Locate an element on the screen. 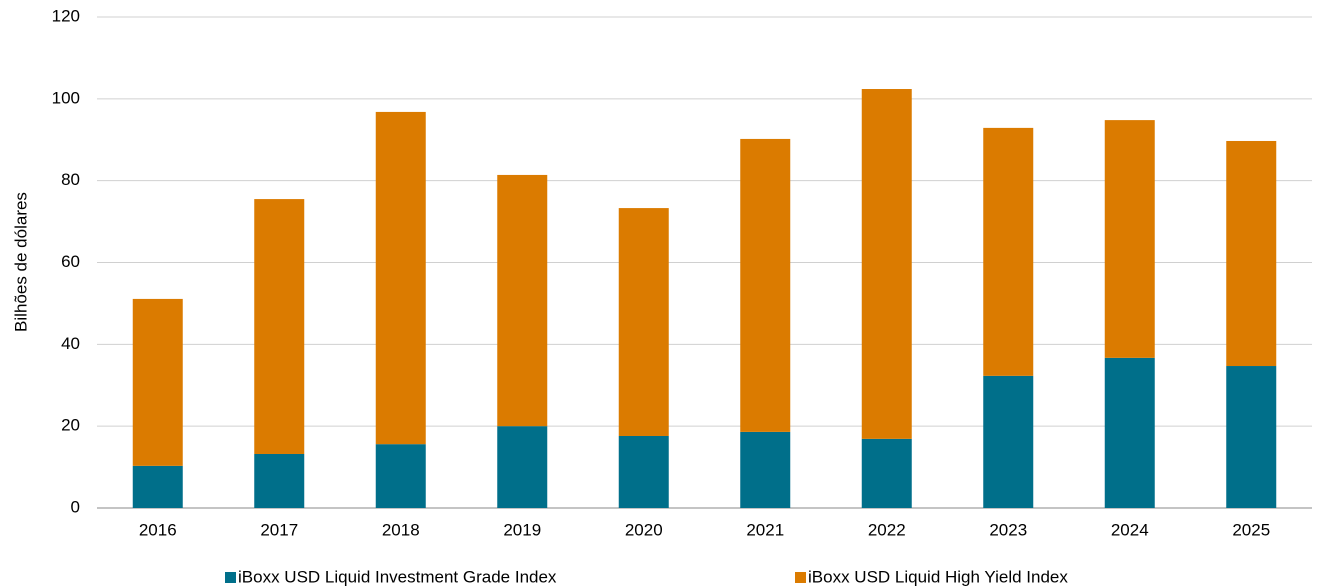 This screenshot has width=1320, height=588. y-tick-label: 20 is located at coordinates (70, 425).